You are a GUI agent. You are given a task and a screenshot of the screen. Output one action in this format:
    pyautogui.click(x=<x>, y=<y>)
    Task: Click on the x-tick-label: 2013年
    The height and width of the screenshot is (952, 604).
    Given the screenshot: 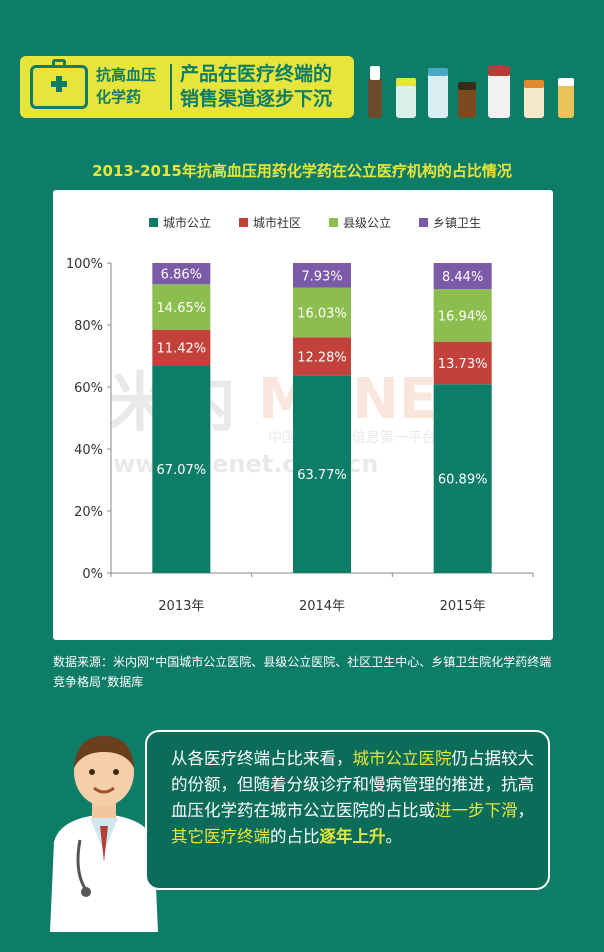 What is the action you would take?
    pyautogui.click(x=181, y=606)
    